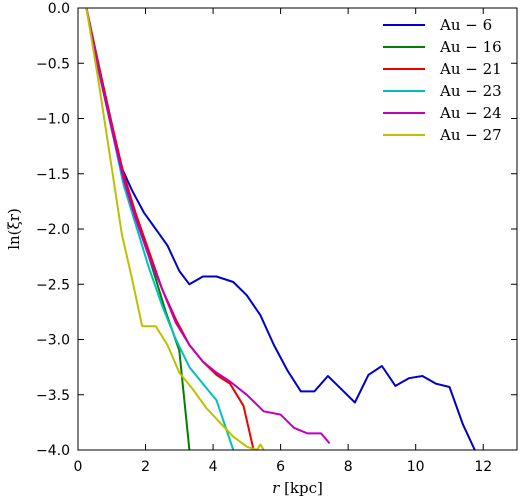 This screenshot has width=520, height=502. Describe the element at coordinates (53, 451) in the screenshot. I see `y-tick-label: −4.0` at that location.